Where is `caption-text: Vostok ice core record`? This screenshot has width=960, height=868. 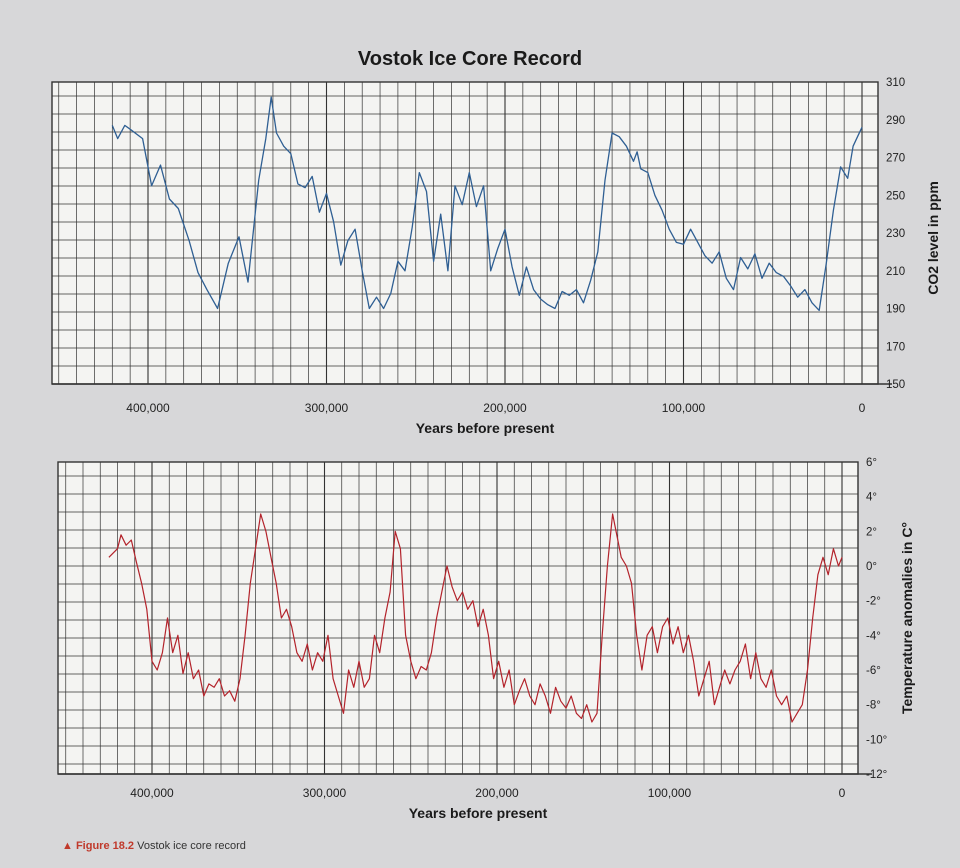 caption-text: Vostok ice core record is located at coordinates (191, 846).